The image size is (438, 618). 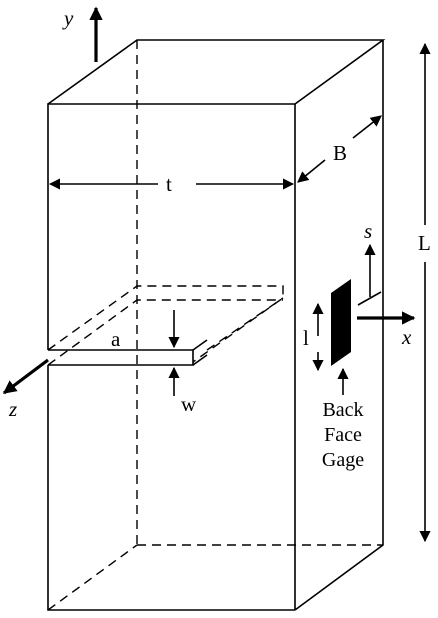 What do you see at coordinates (407, 337) in the screenshot?
I see `x-axis-label: x` at bounding box center [407, 337].